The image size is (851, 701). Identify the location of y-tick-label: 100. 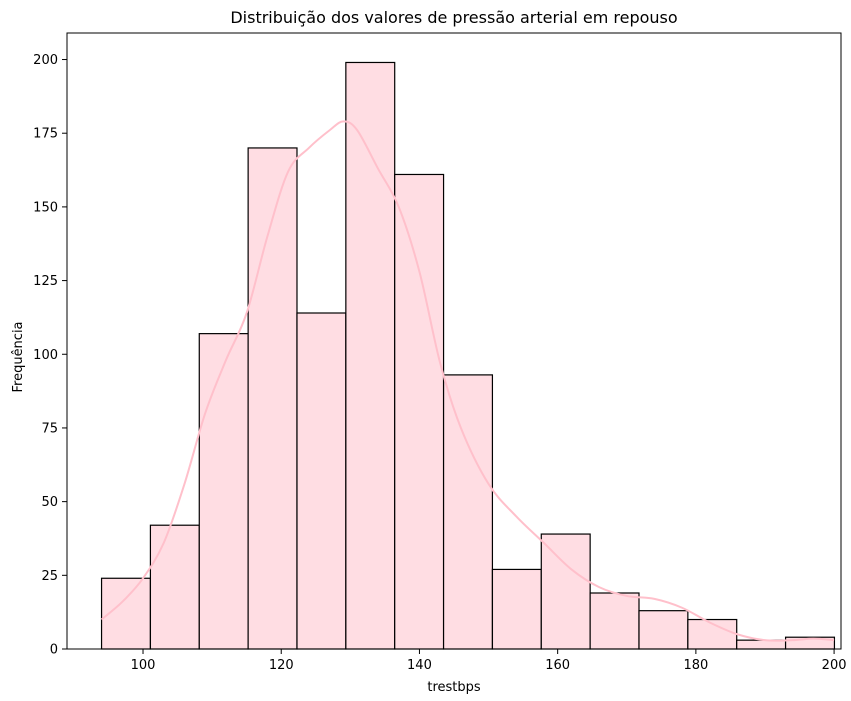
(45, 355).